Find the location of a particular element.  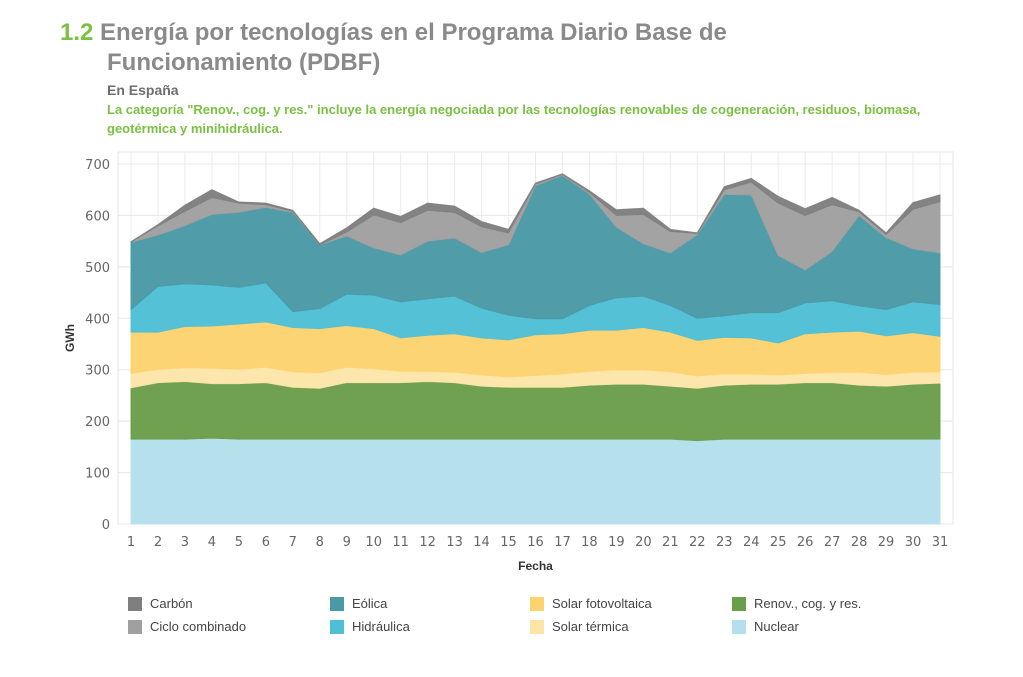

legend-item-carbon: Carbón is located at coordinates (160, 603).